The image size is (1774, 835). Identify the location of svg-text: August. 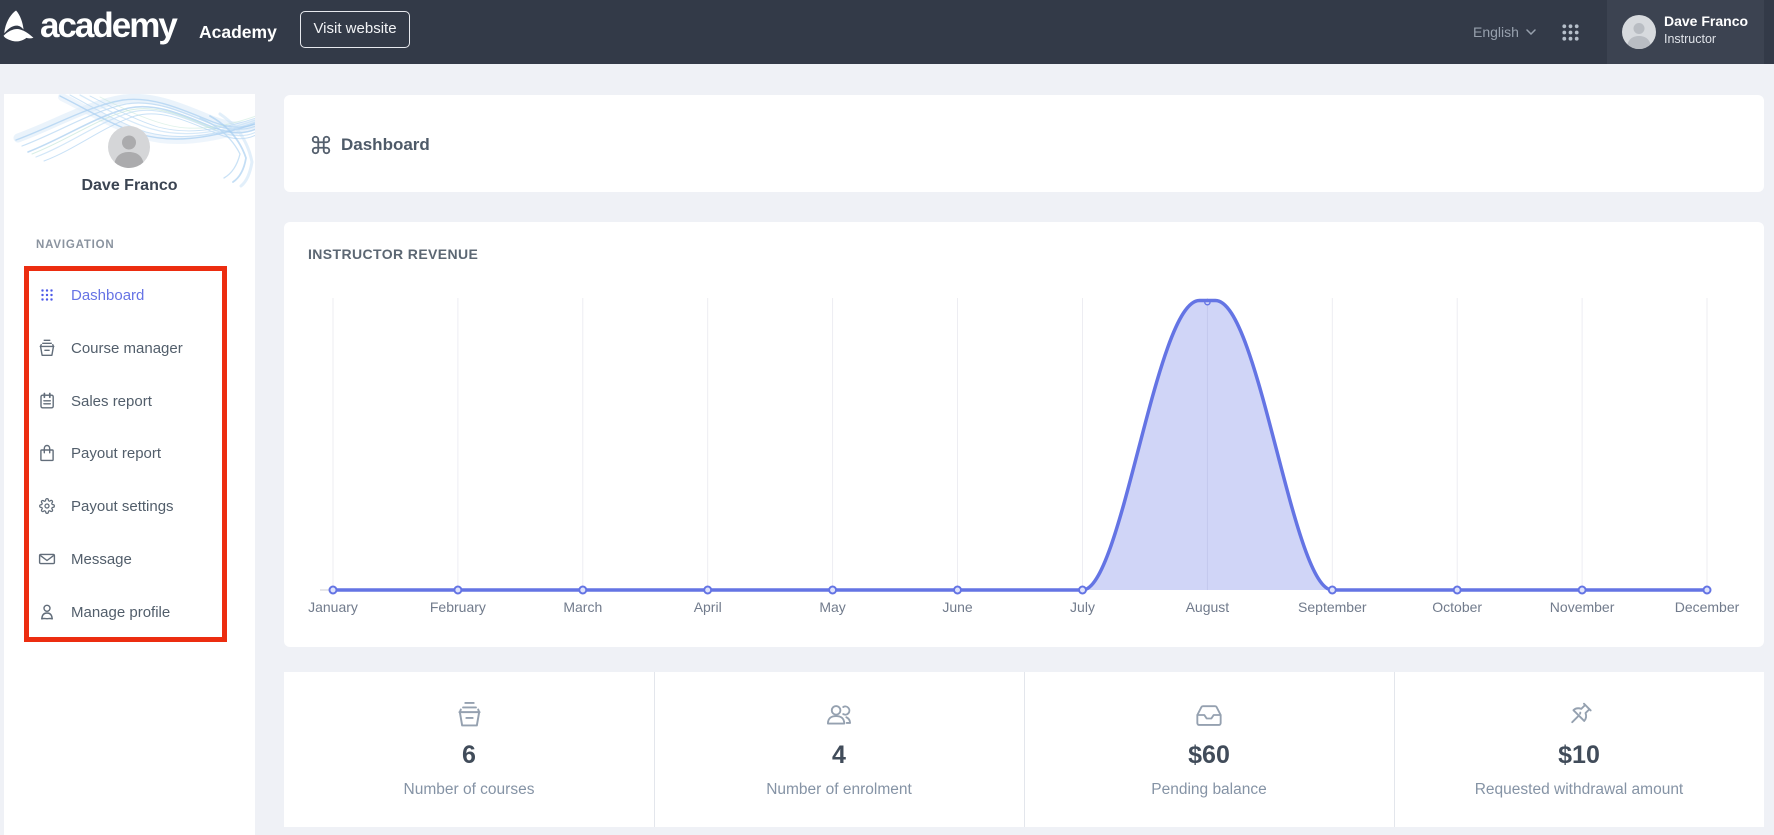
(1208, 607).